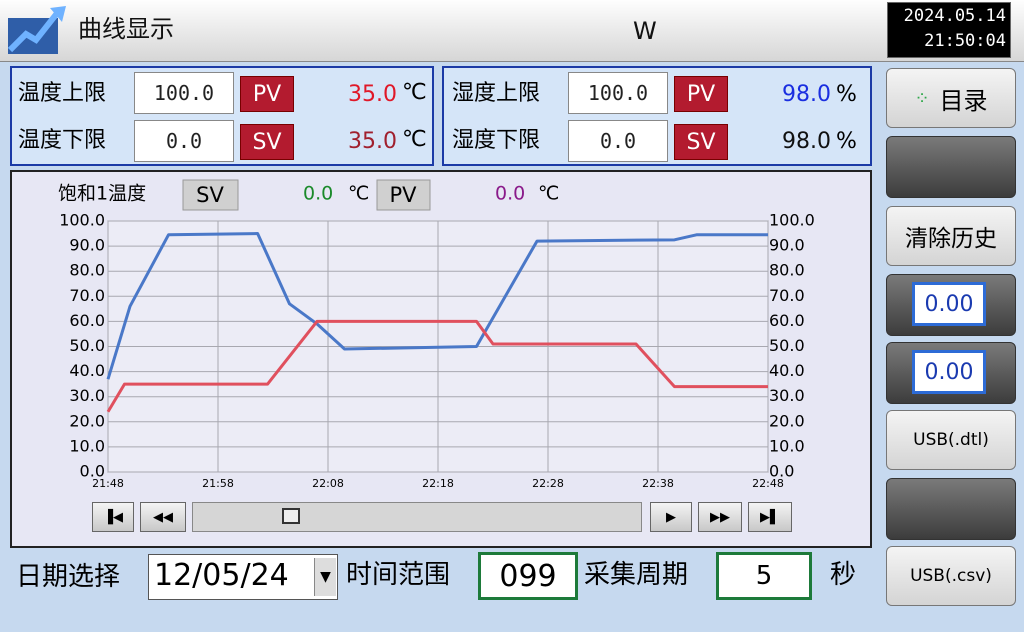  Describe the element at coordinates (963, 100) in the screenshot. I see `menu-label: 目录` at that location.